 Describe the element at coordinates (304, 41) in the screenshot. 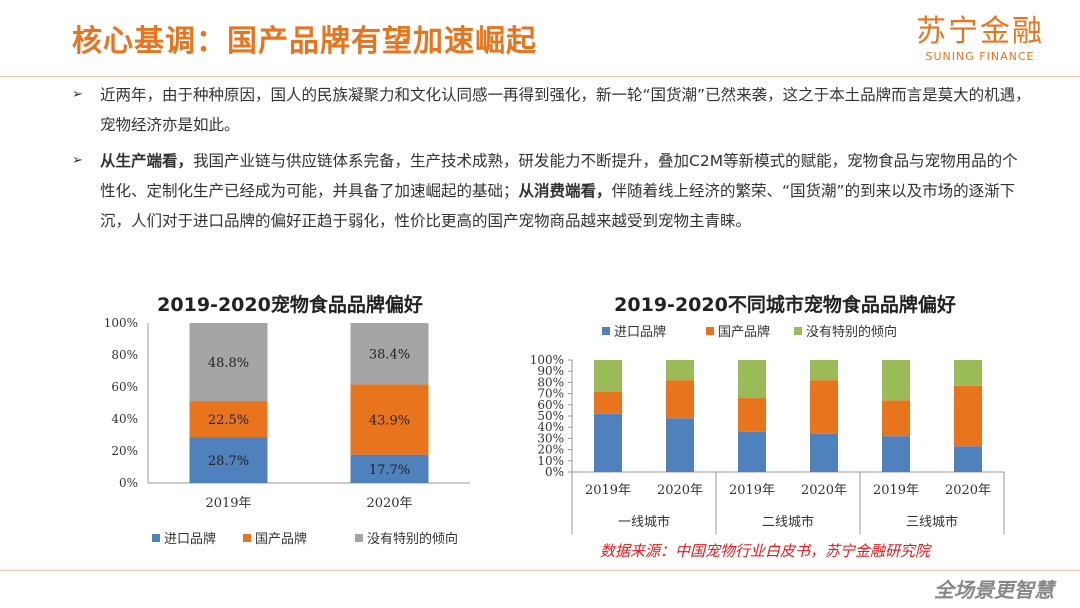

I see `page-title: 核心基调：国产品牌有望加速崛起` at that location.